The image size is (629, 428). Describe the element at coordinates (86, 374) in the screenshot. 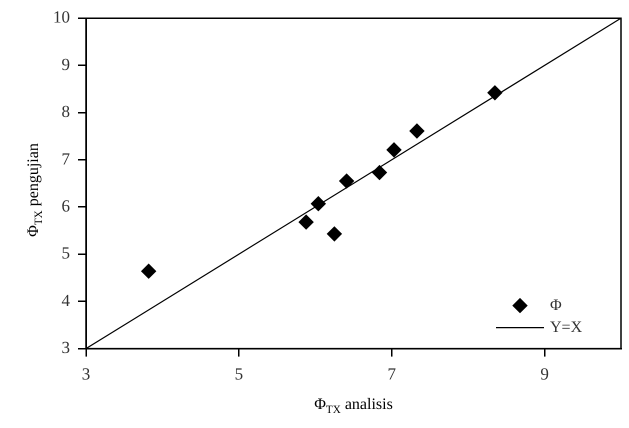

I see `x-tick-label: 3` at that location.